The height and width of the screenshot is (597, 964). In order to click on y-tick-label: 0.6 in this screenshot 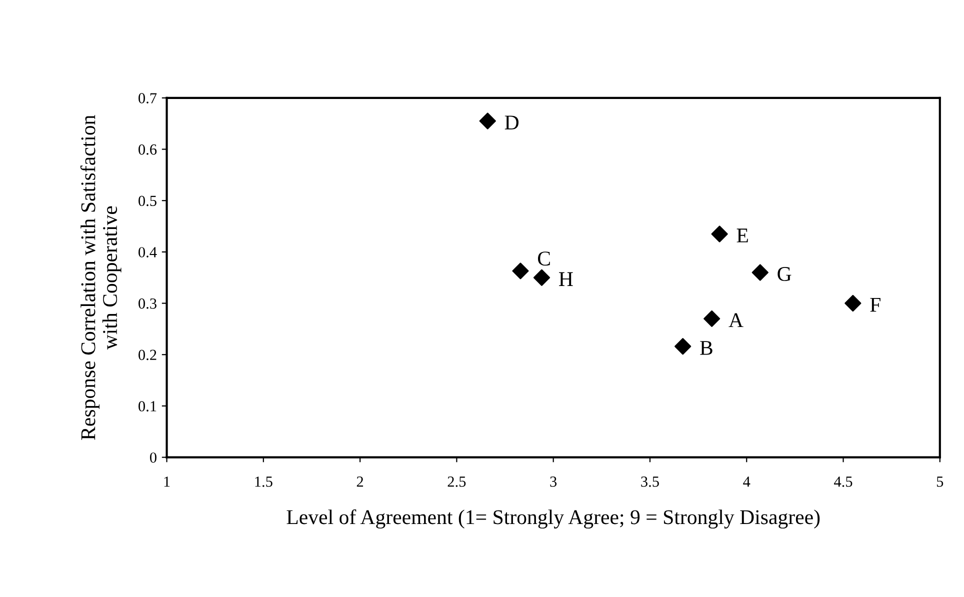, I will do `click(147, 149)`.